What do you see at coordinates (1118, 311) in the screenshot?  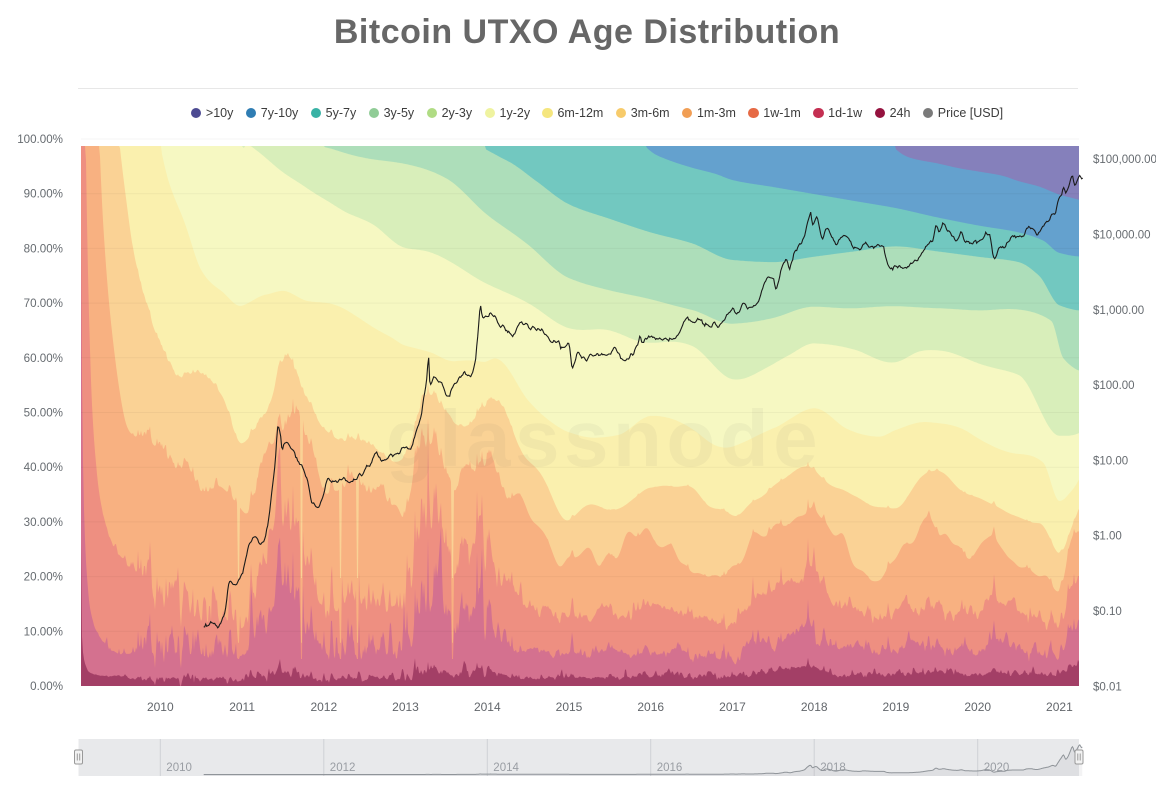 I see `svg-text: $1,000.00` at bounding box center [1118, 311].